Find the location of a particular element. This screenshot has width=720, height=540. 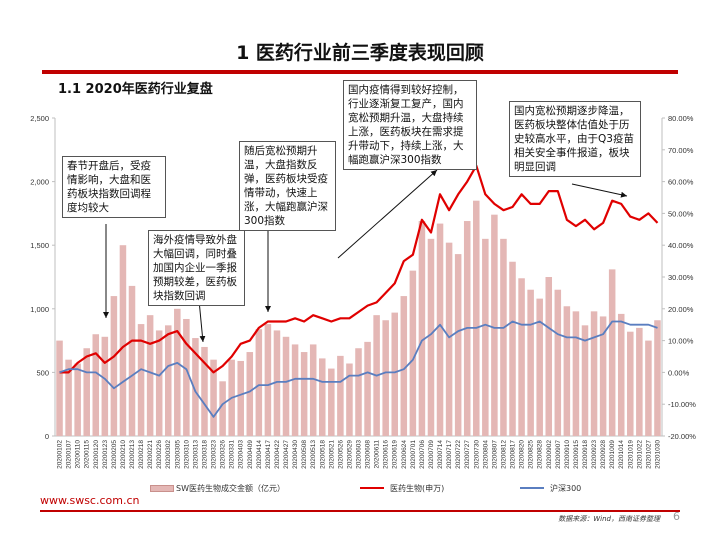

x-tick-label: 20200608 is located at coordinates (368, 454).